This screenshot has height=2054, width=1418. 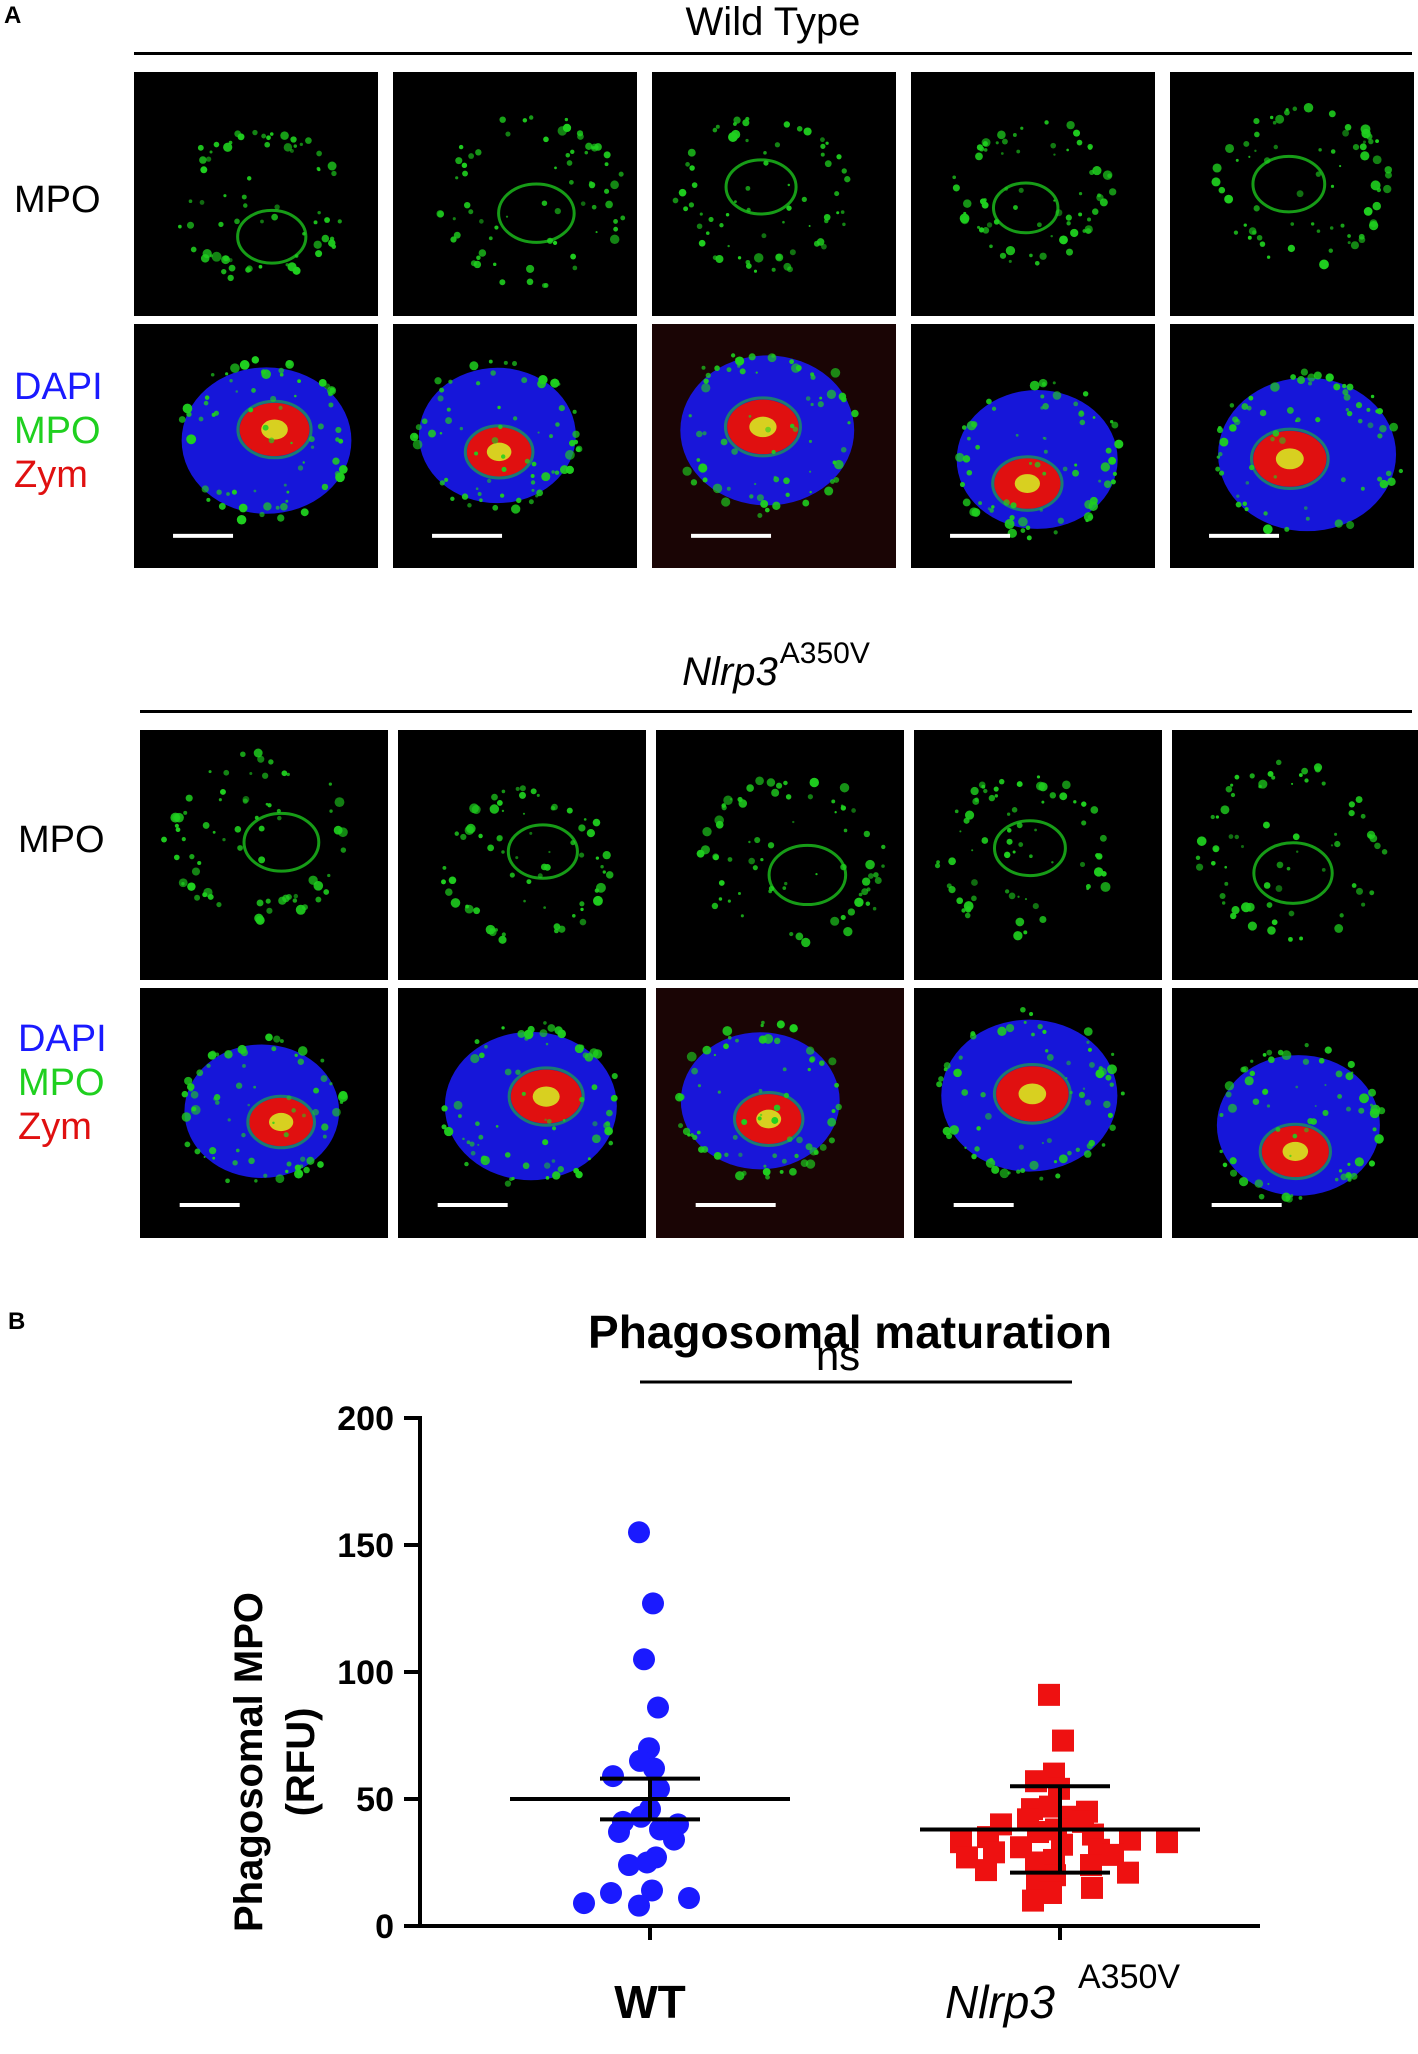 What do you see at coordinates (1129, 1977) in the screenshot?
I see `x-label-mutant-sup: A350V` at bounding box center [1129, 1977].